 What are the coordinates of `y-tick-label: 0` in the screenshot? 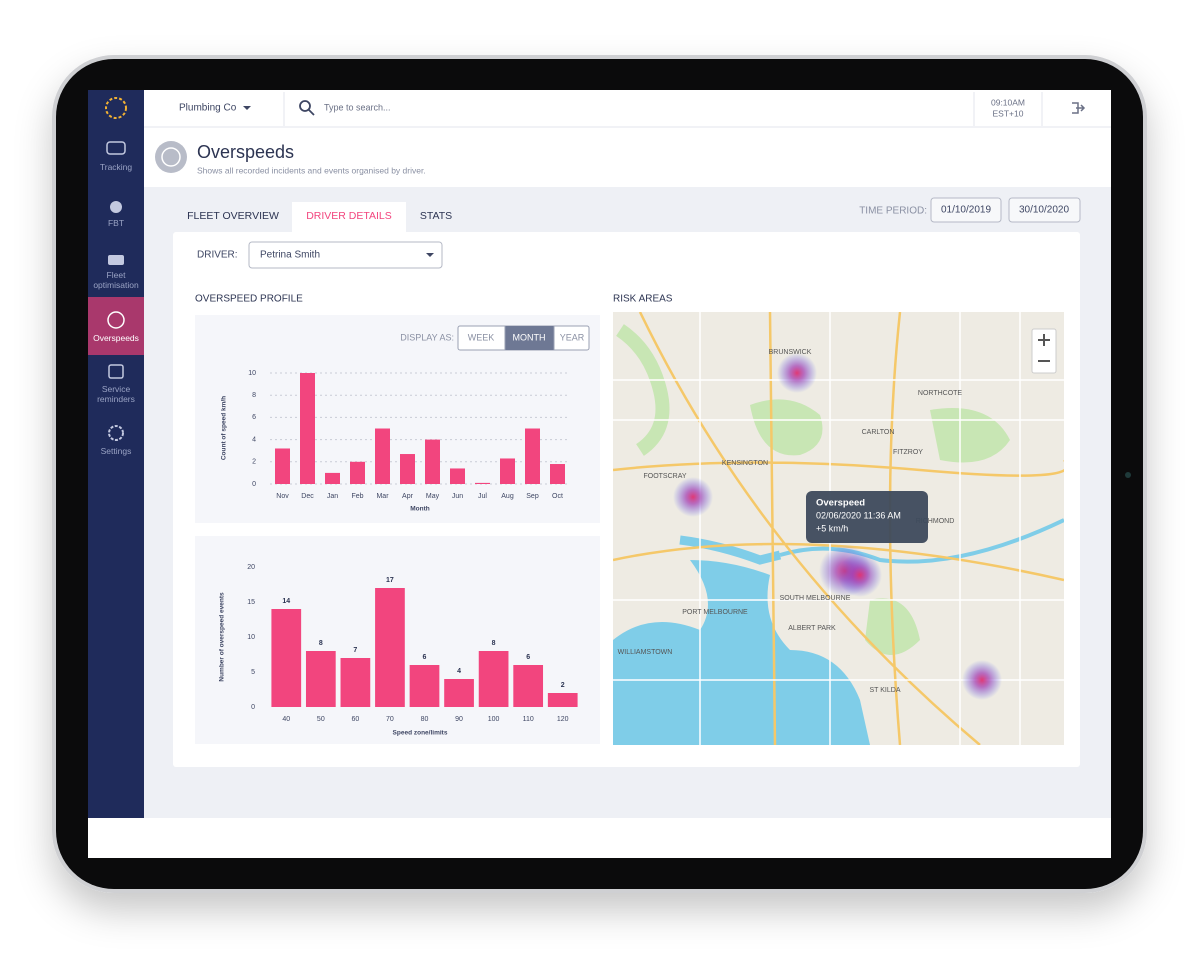 It's located at (254, 484).